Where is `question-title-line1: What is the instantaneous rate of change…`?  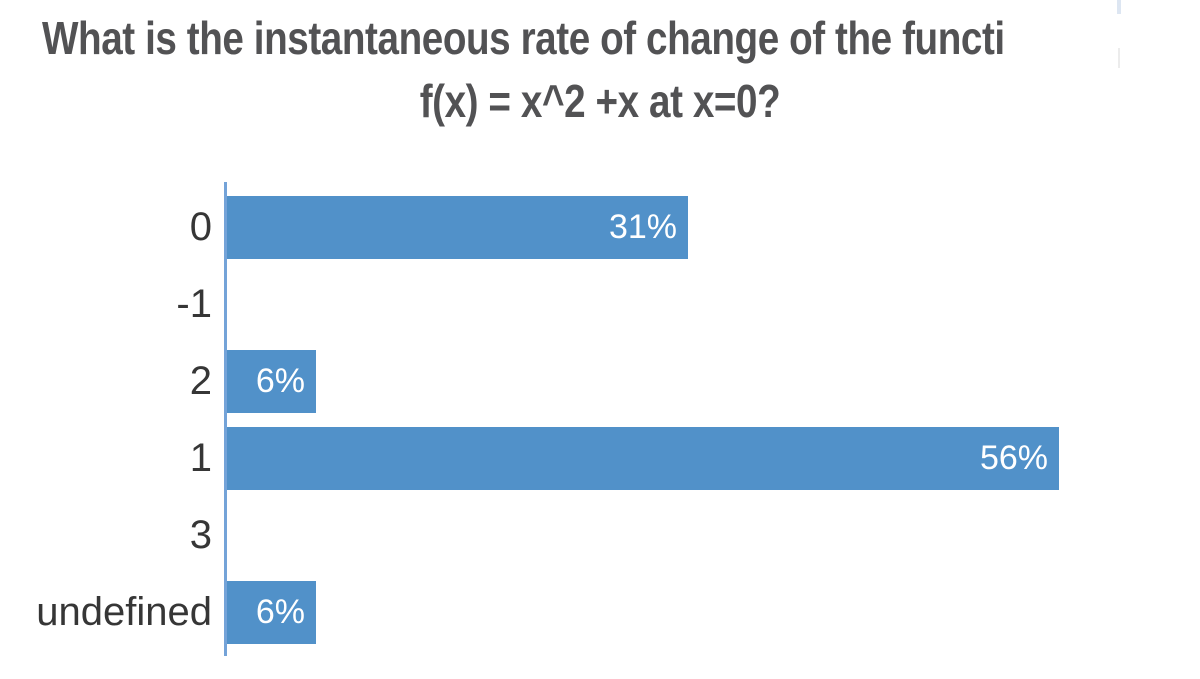
question-title-line1: What is the instantaneous rate of change… is located at coordinates (523, 38).